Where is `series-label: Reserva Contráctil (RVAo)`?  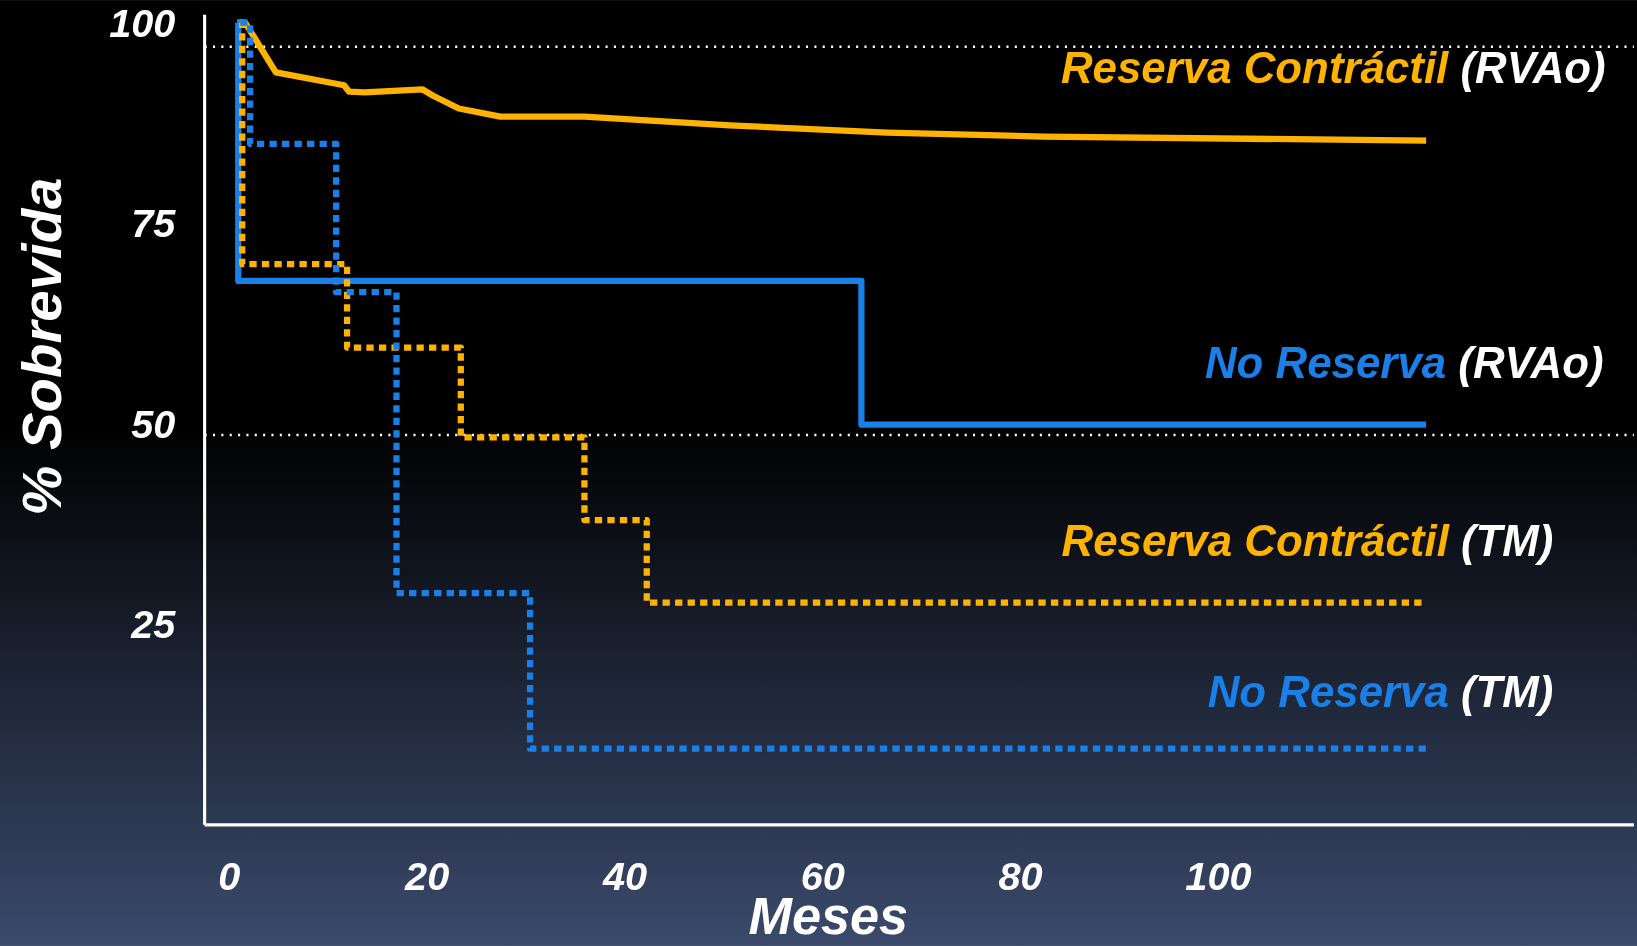
series-label: Reserva Contráctil (RVAo) is located at coordinates (1333, 68).